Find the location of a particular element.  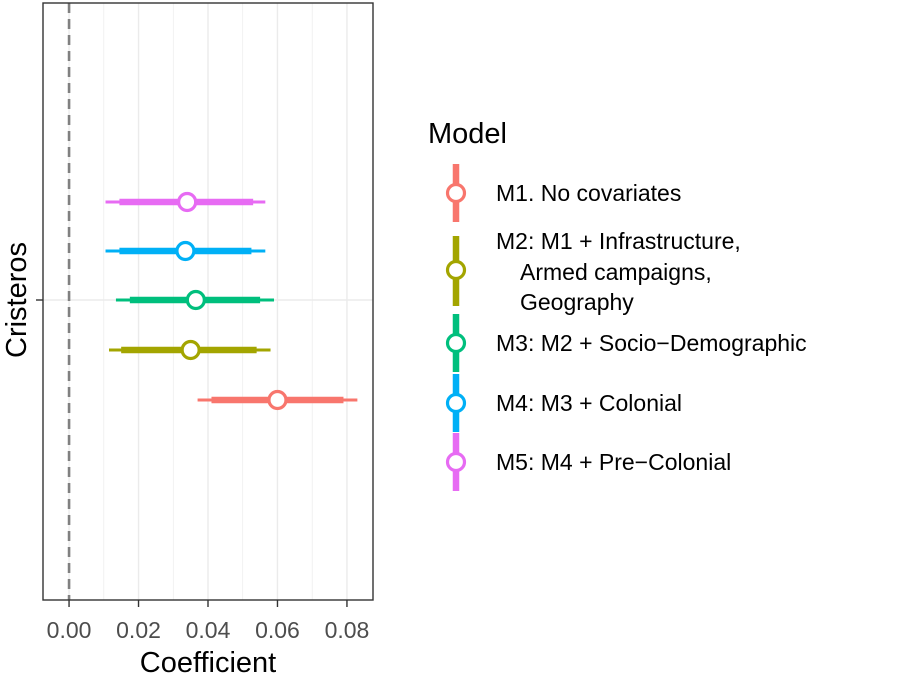

series-2-mark is located at coordinates (190, 350).